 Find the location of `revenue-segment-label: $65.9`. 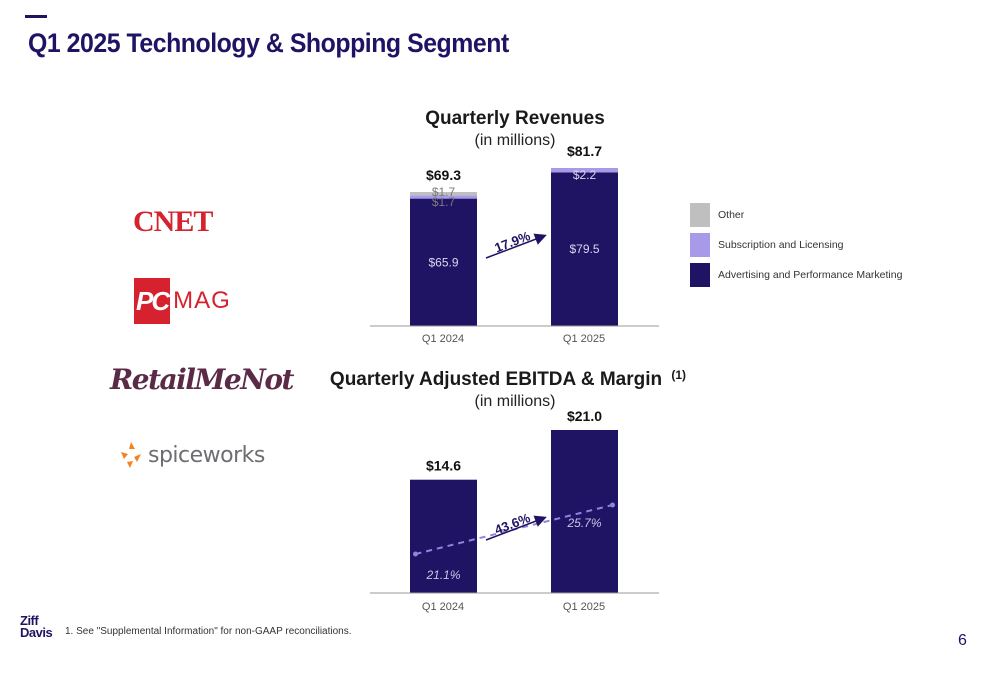

revenue-segment-label: $65.9 is located at coordinates (443, 262).